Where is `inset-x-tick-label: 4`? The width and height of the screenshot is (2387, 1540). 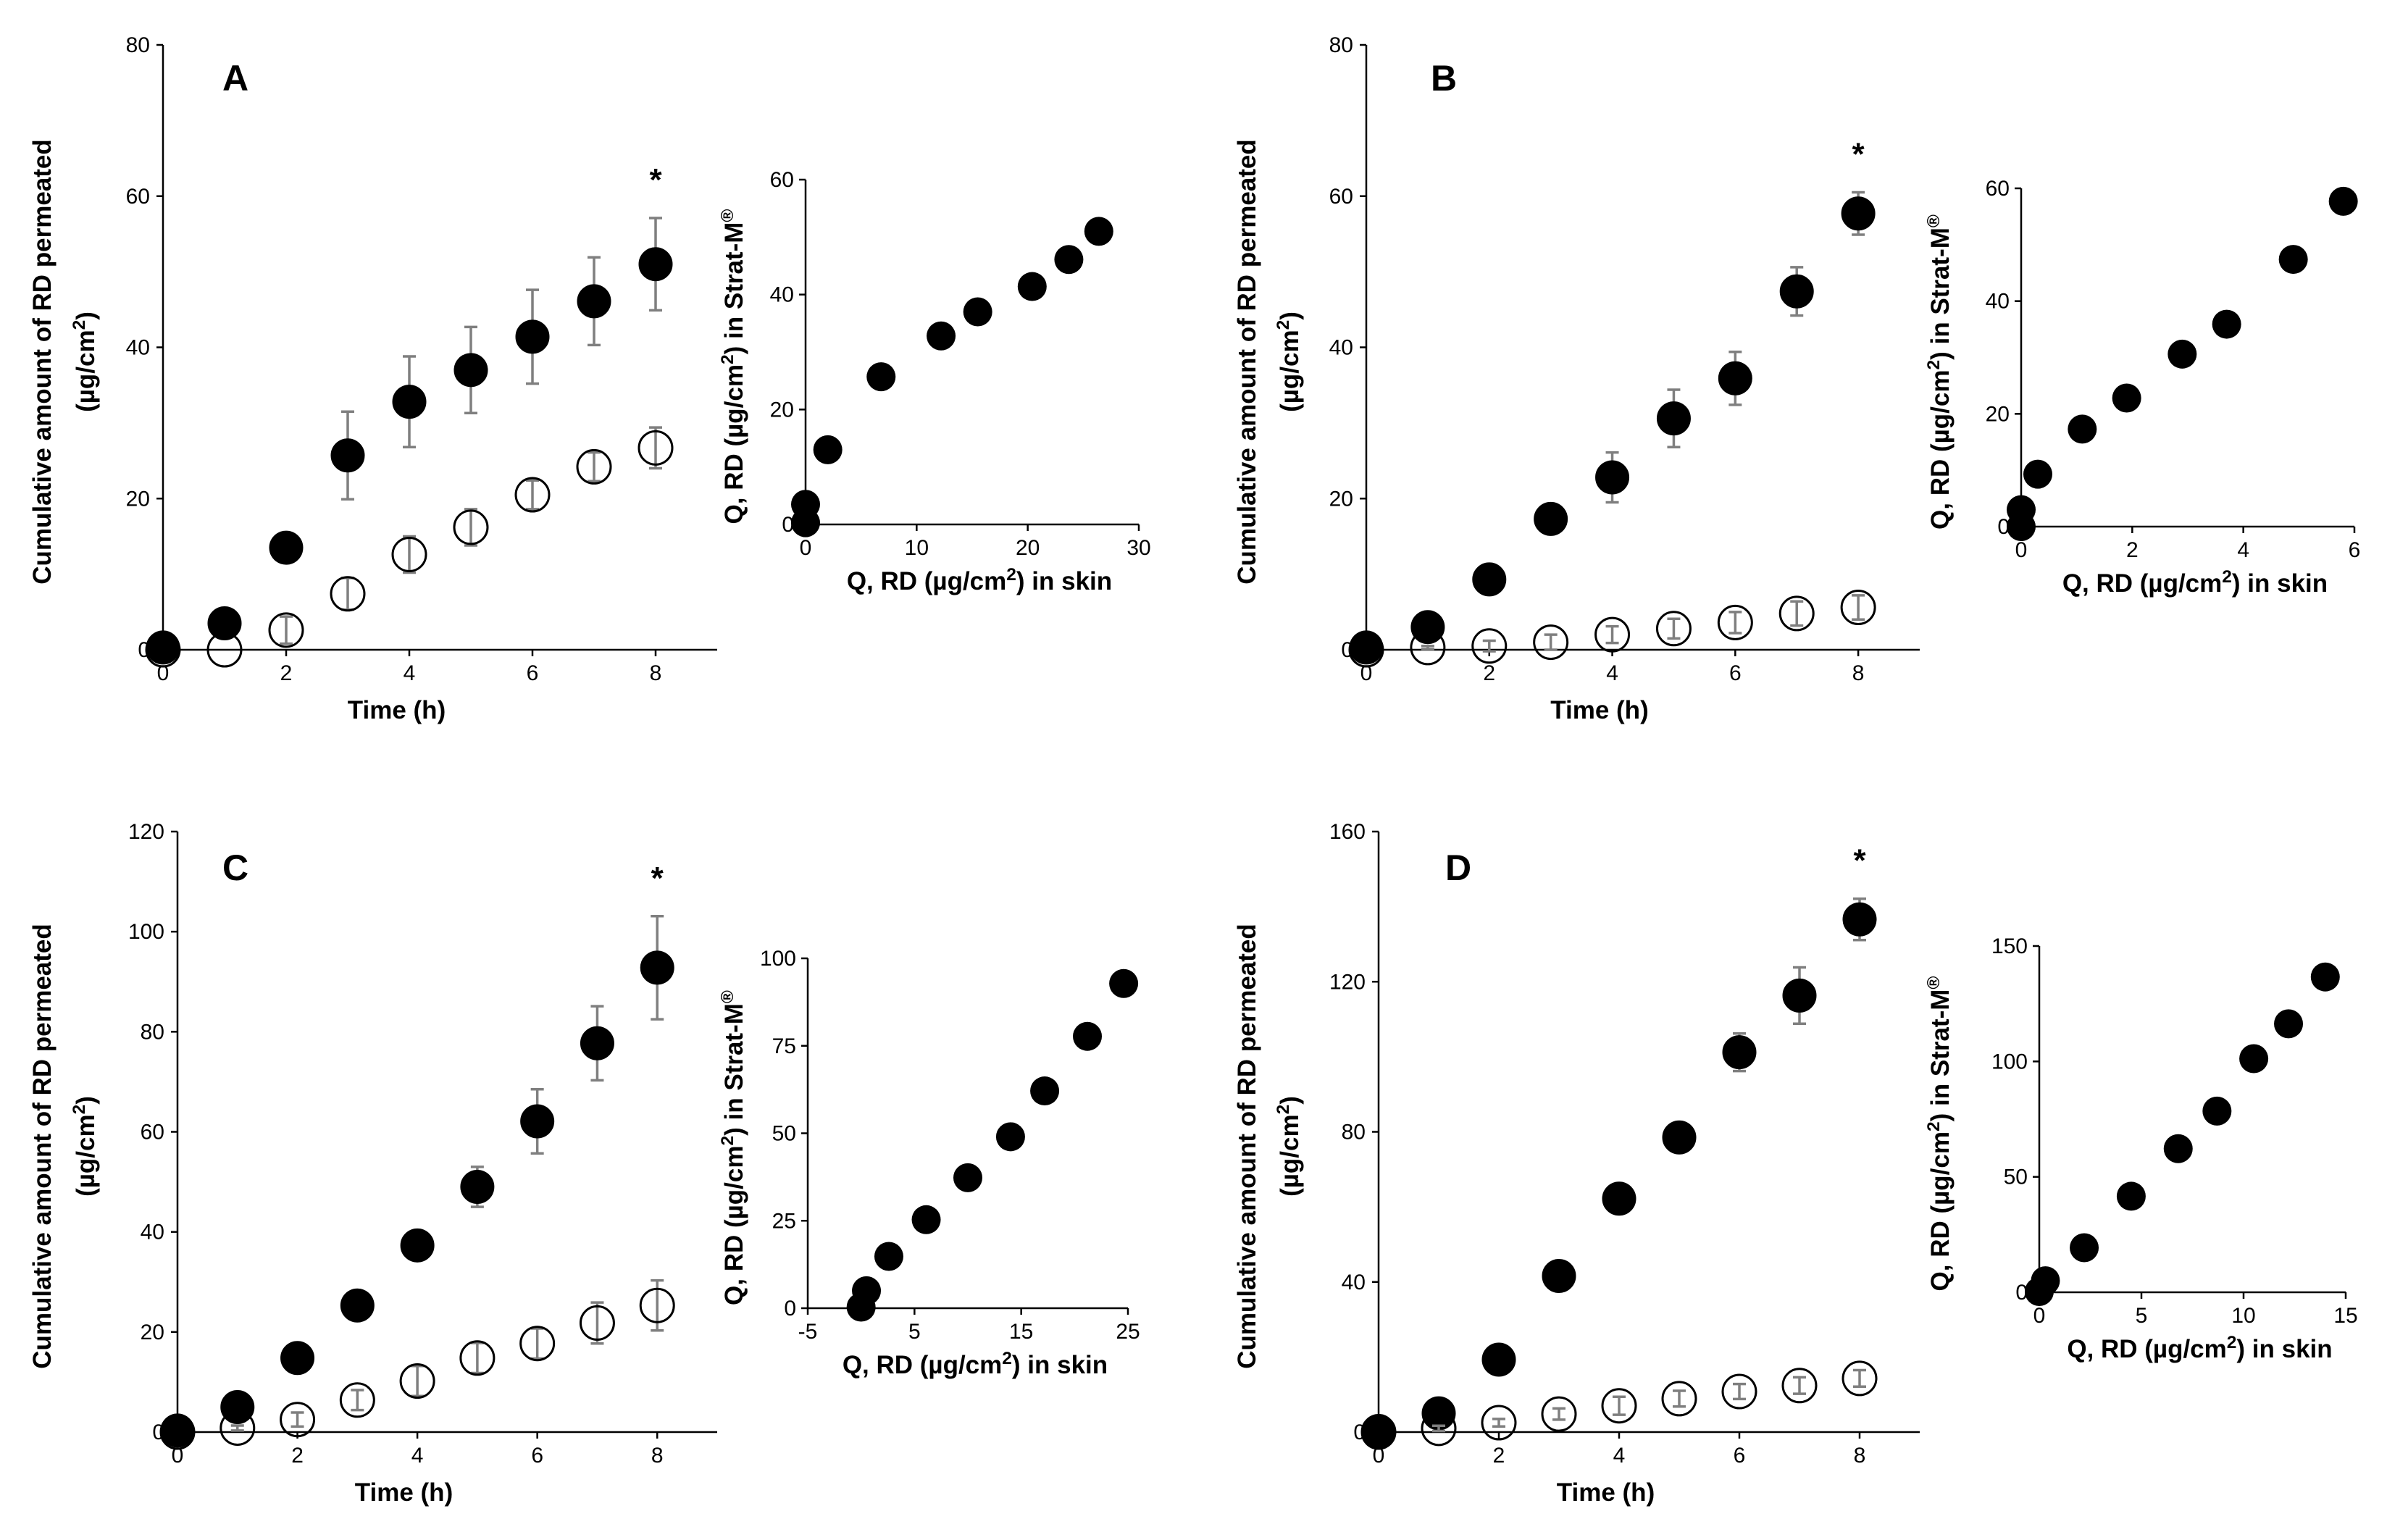
inset-x-tick-label: 4 is located at coordinates (2243, 550).